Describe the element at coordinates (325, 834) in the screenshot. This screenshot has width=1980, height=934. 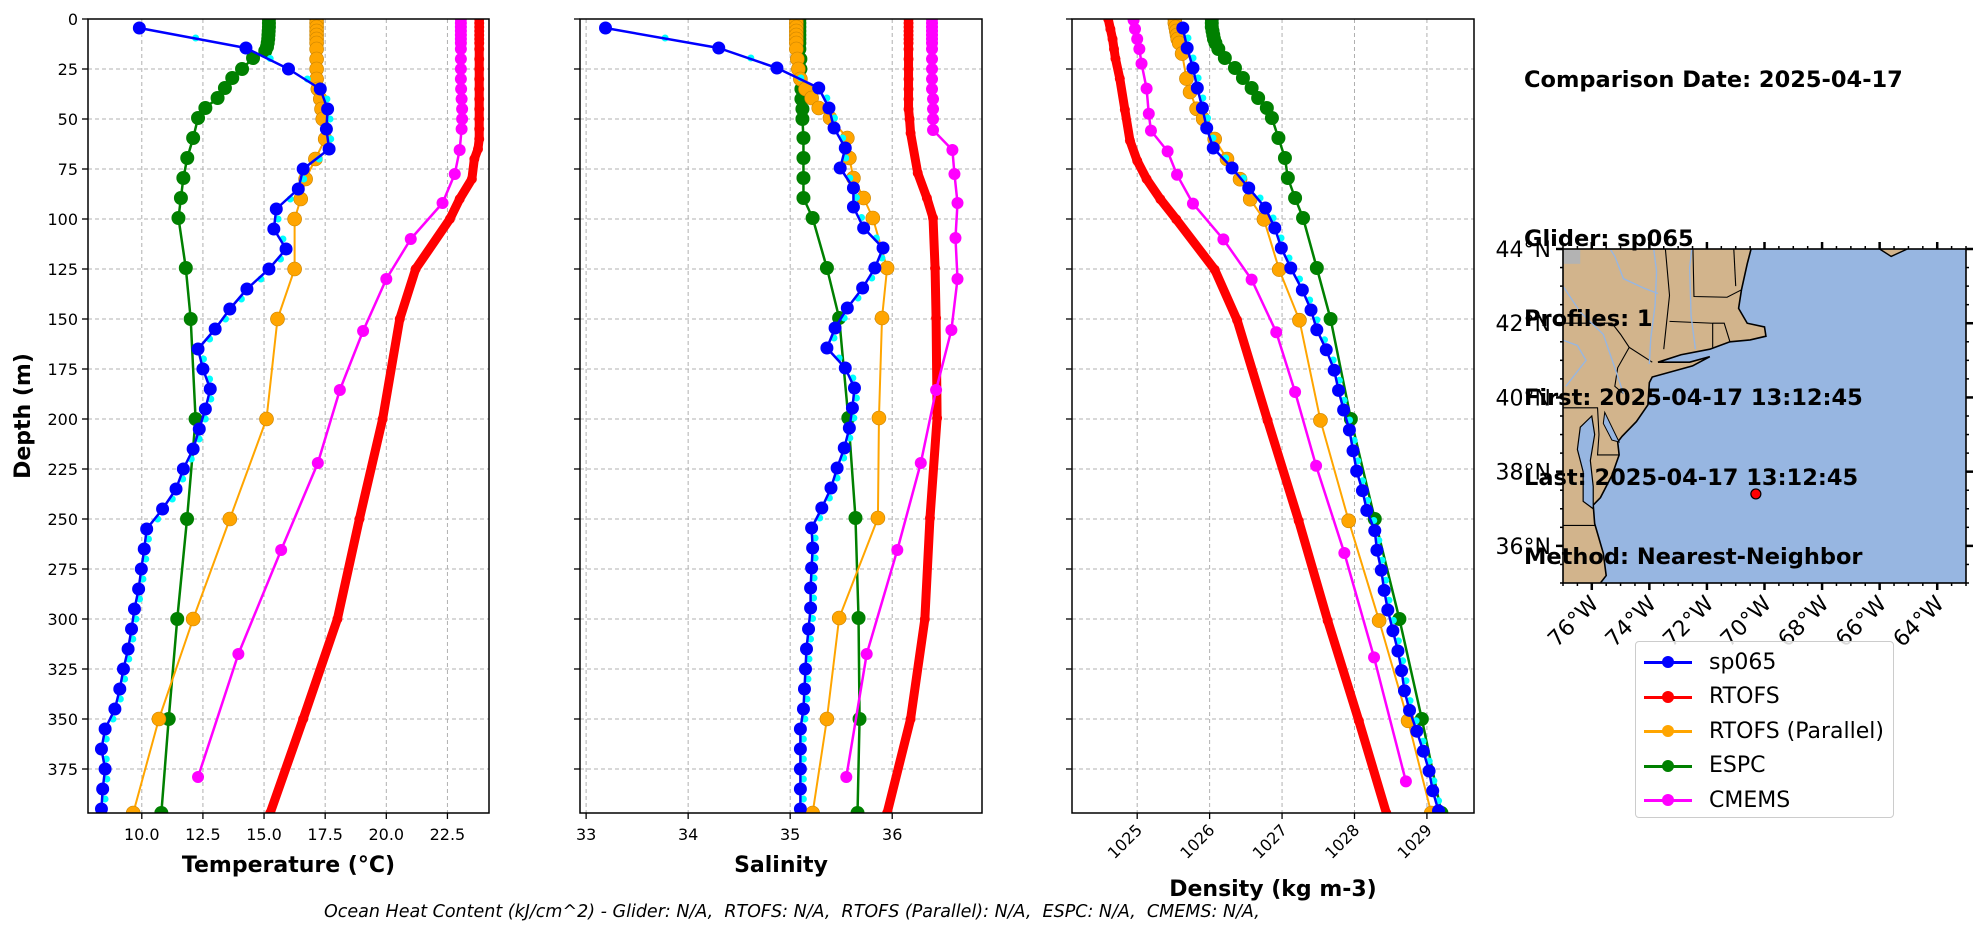
I see `x-tick-label: 17.5` at that location.